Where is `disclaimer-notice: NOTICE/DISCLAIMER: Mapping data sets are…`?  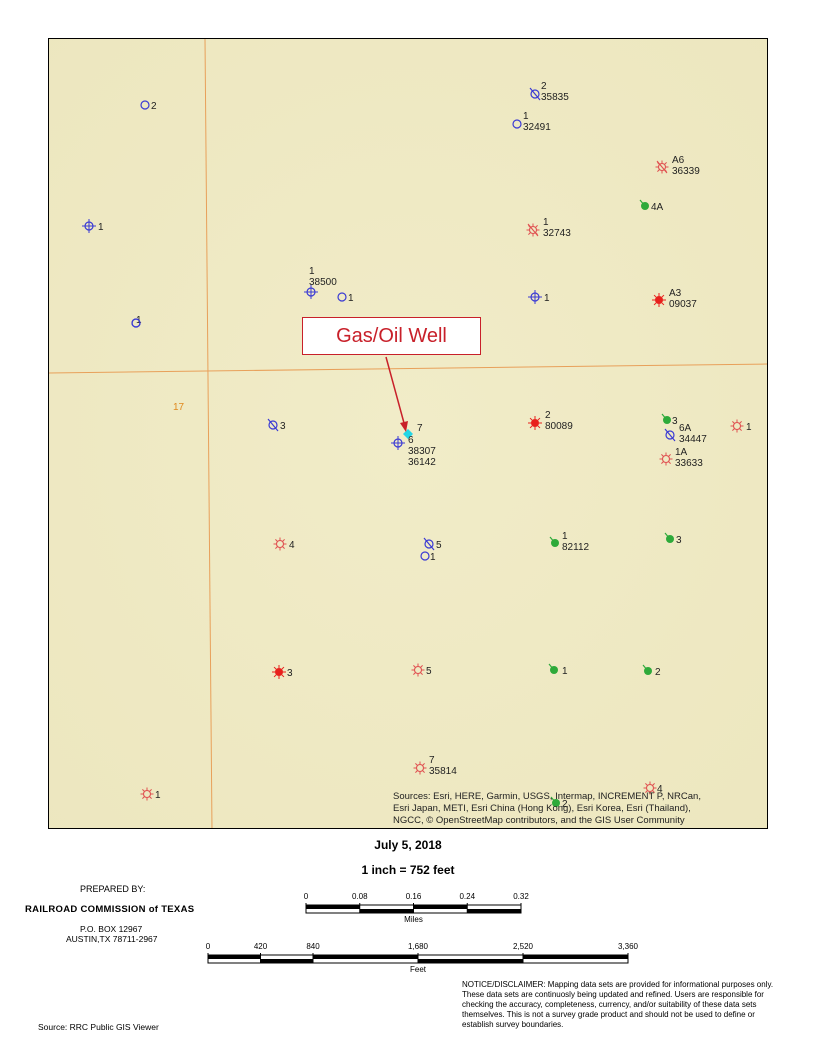
disclaimer-notice: NOTICE/DISCLAIMER: Mapping data sets are… is located at coordinates (618, 1004).